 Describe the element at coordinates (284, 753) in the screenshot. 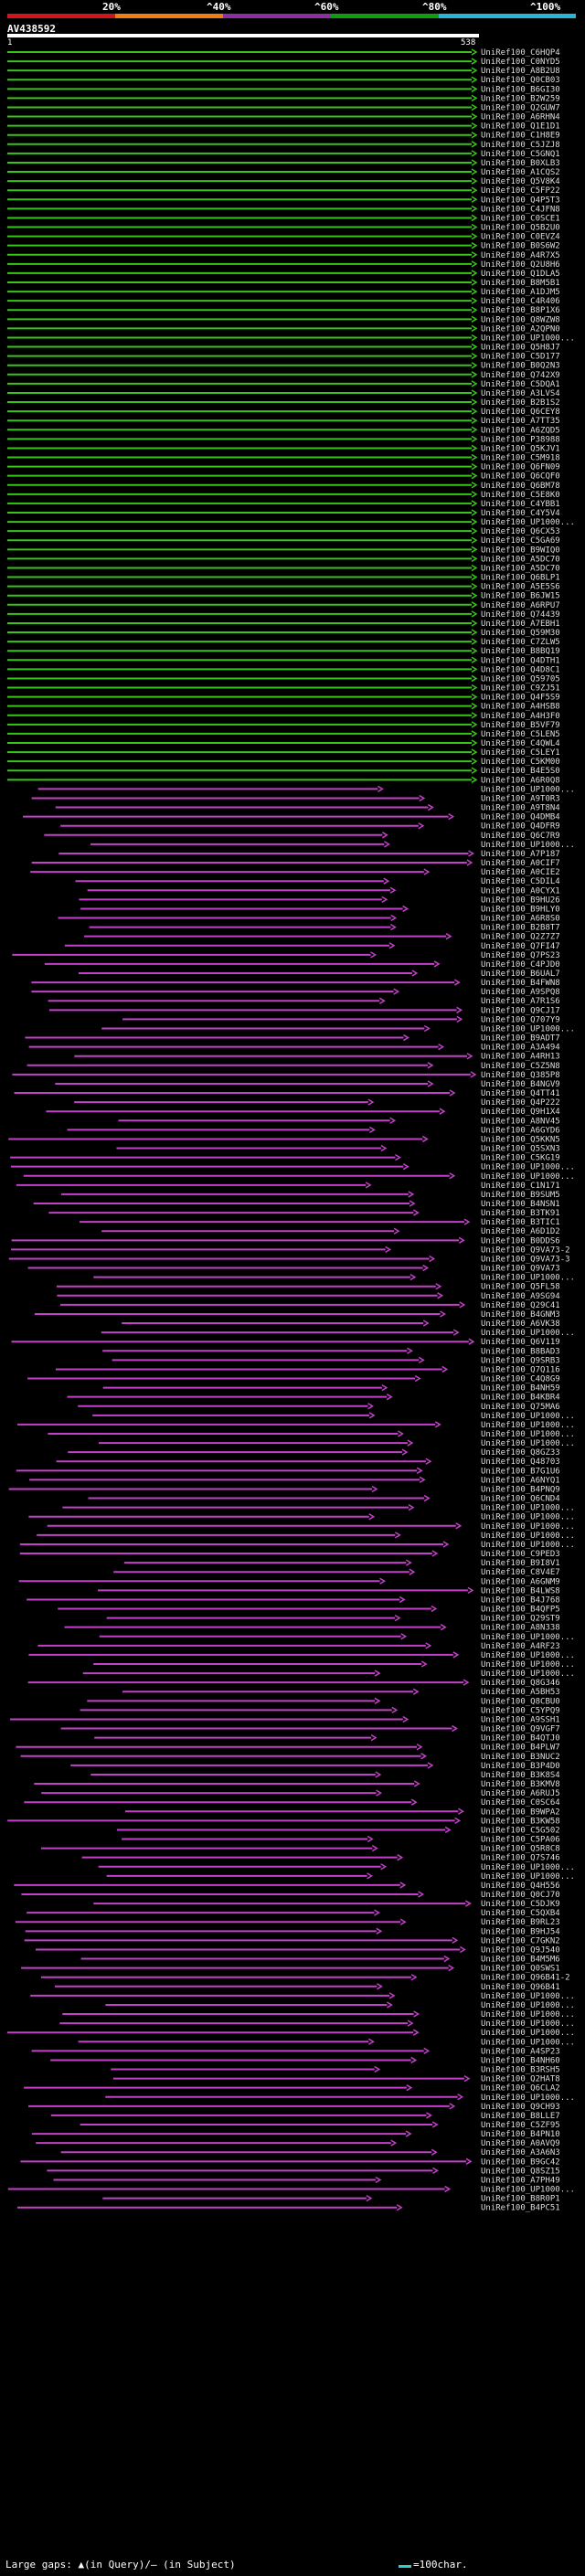

I see `hit-row: UniRef100_C5LEY1` at that location.